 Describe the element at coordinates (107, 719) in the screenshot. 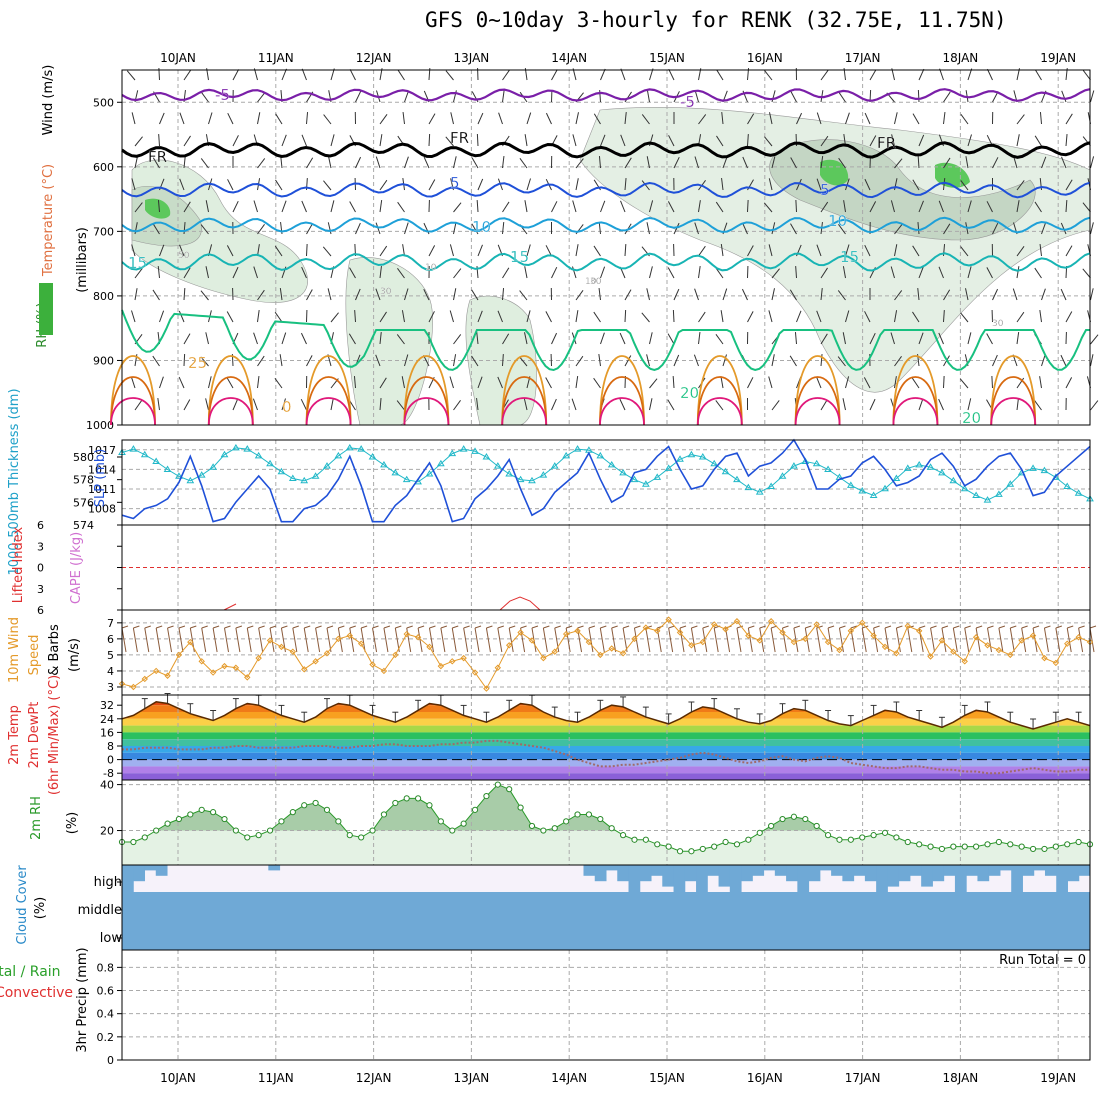

I see `y-tick-label: 24` at that location.